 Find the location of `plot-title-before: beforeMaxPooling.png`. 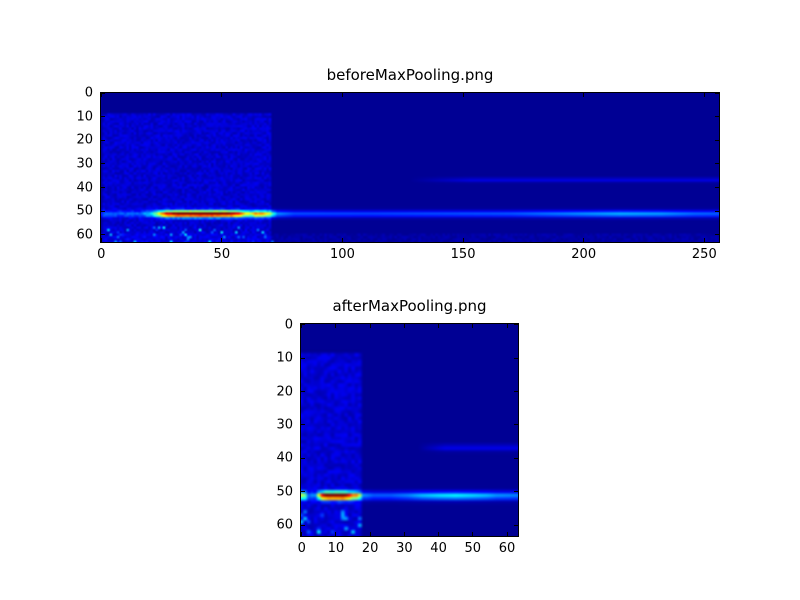

plot-title-before: beforeMaxPooling.png is located at coordinates (410, 75).